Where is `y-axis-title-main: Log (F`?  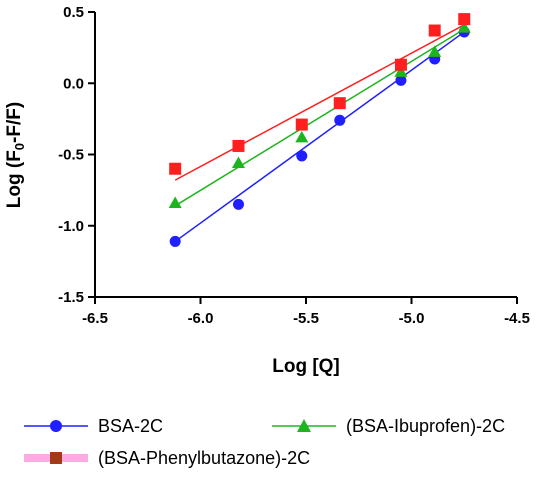 y-axis-title-main: Log (F is located at coordinates (14, 179).